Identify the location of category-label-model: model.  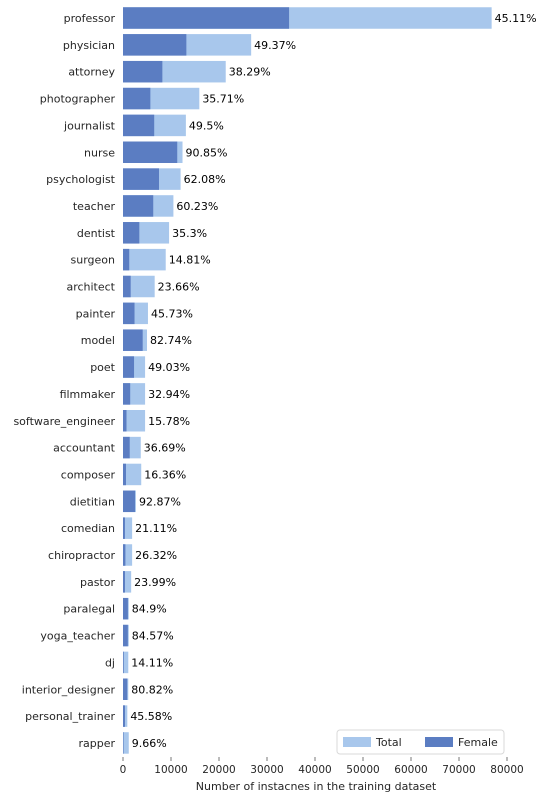
(98, 340).